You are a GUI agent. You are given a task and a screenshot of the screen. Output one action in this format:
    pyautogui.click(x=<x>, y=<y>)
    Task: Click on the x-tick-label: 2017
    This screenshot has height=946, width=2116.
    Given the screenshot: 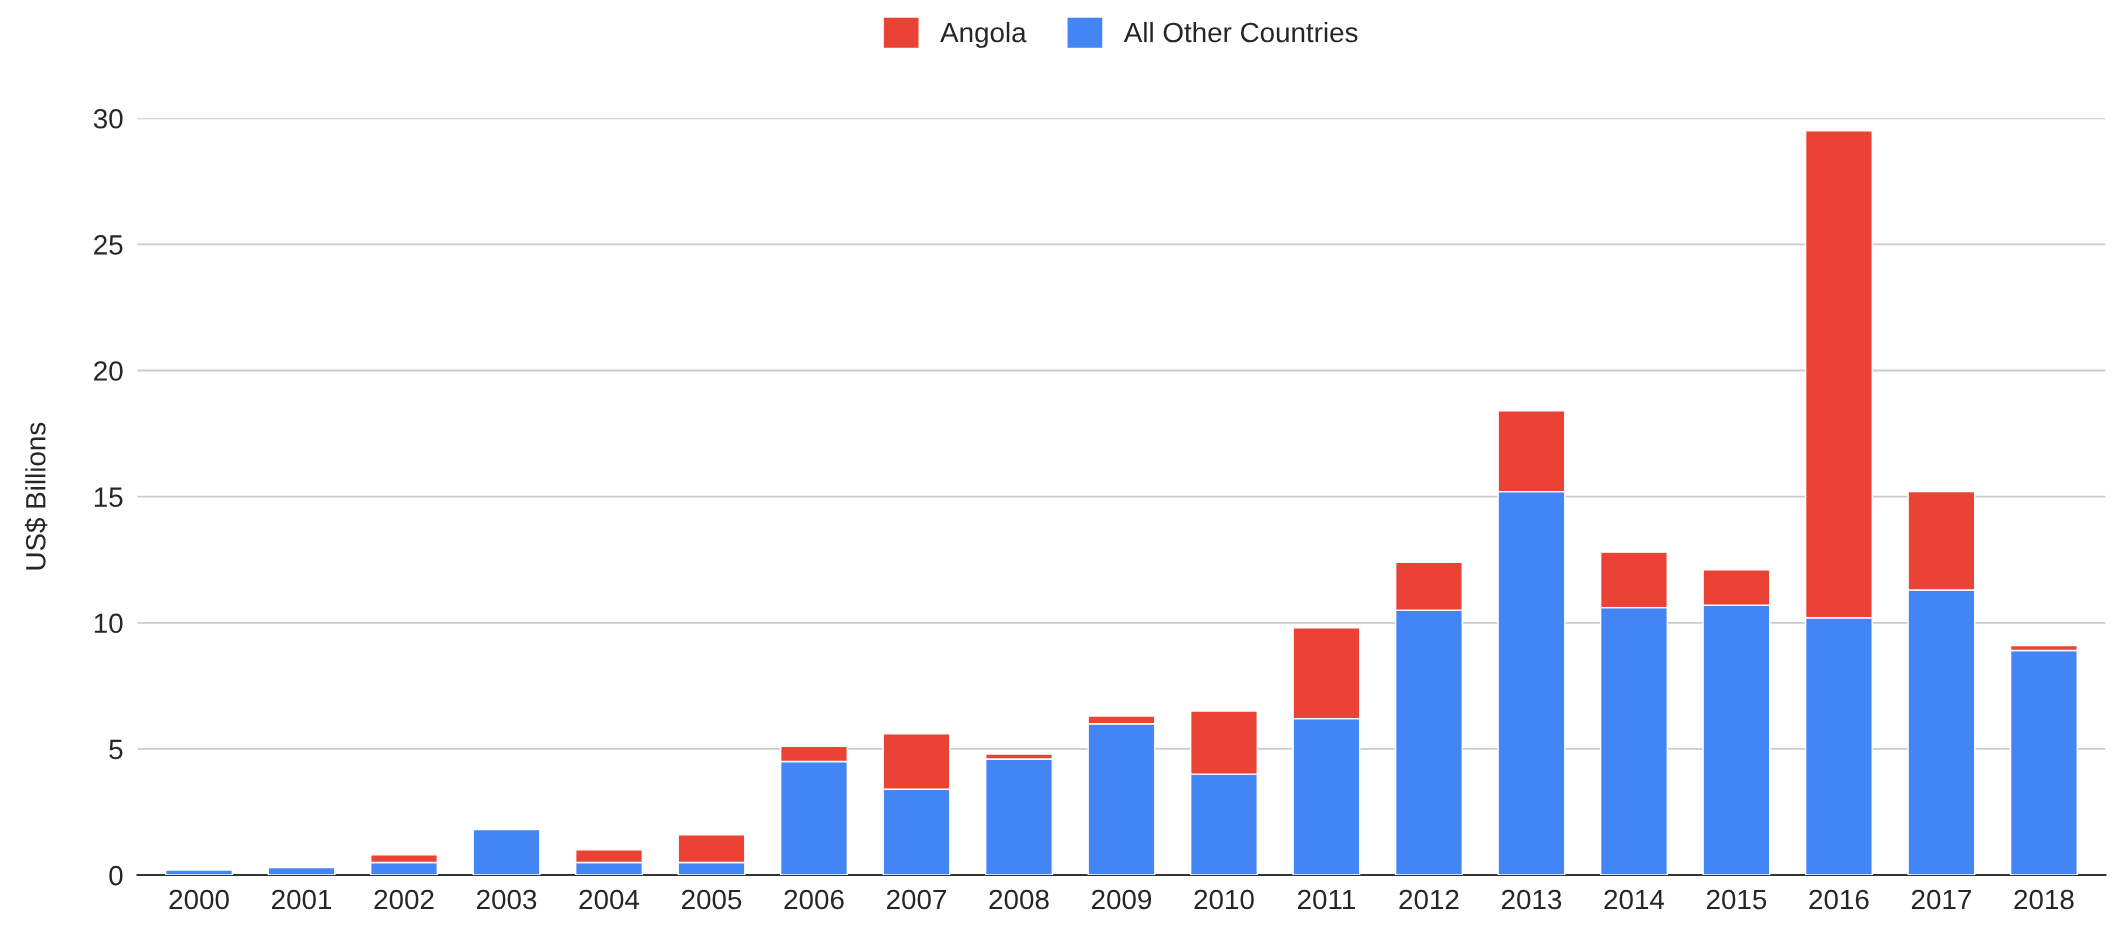 What is the action you would take?
    pyautogui.click(x=1941, y=899)
    